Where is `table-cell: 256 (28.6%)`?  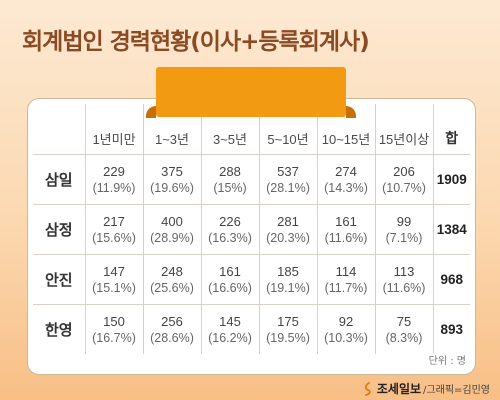
table-cell: 256 (28.6%) is located at coordinates (172, 329).